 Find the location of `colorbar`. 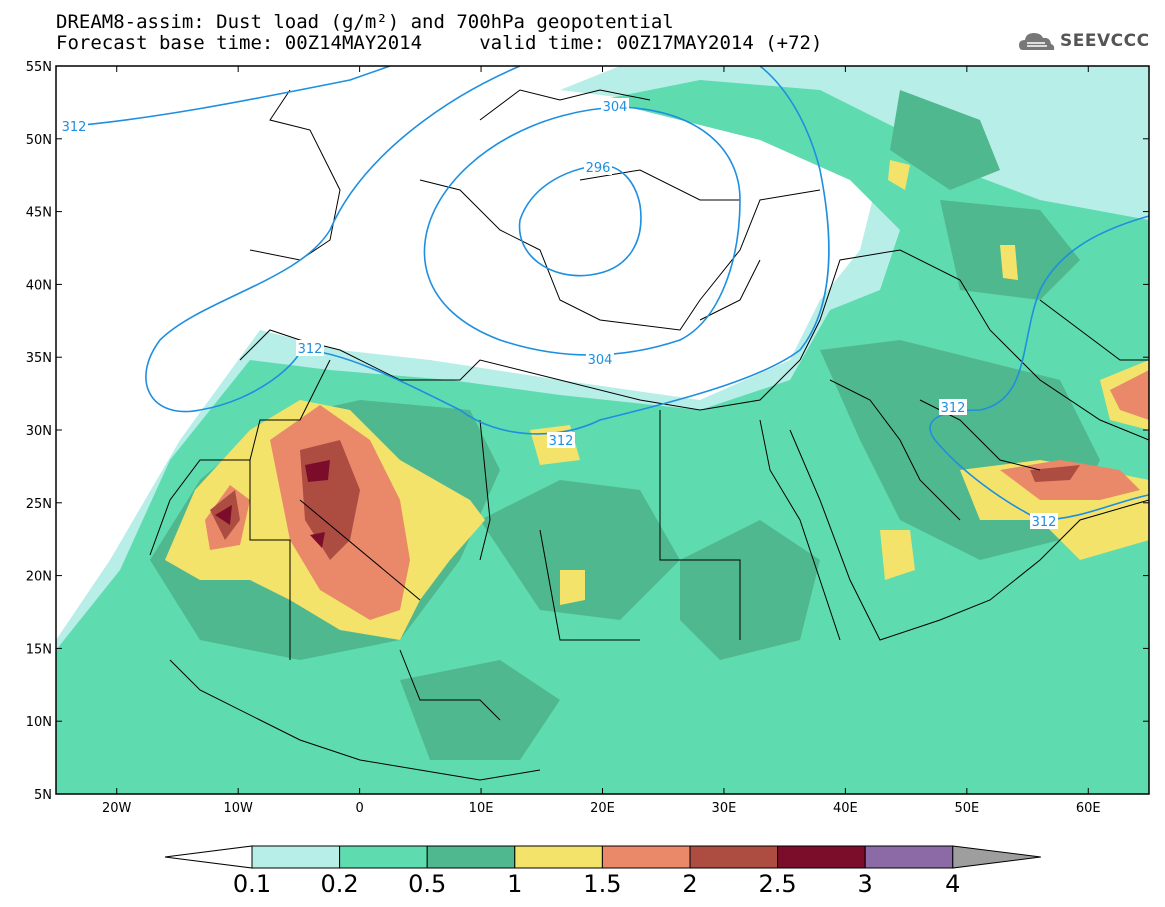

colorbar is located at coordinates (602, 857).